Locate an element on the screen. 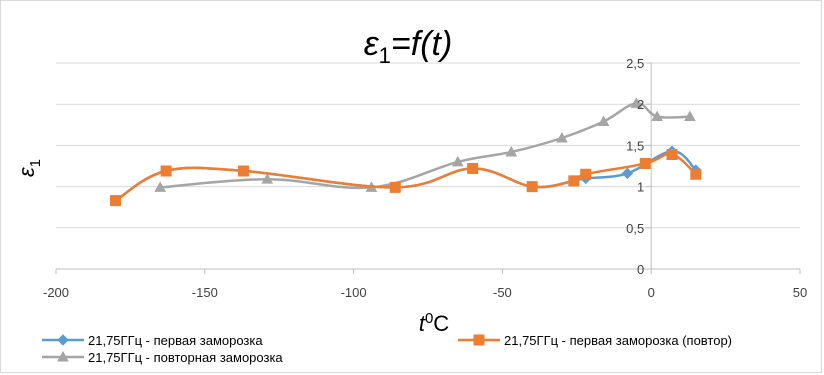 This screenshot has width=824, height=375. legend-label-2: 21,75ГГц - повторная заморозка is located at coordinates (185, 357).